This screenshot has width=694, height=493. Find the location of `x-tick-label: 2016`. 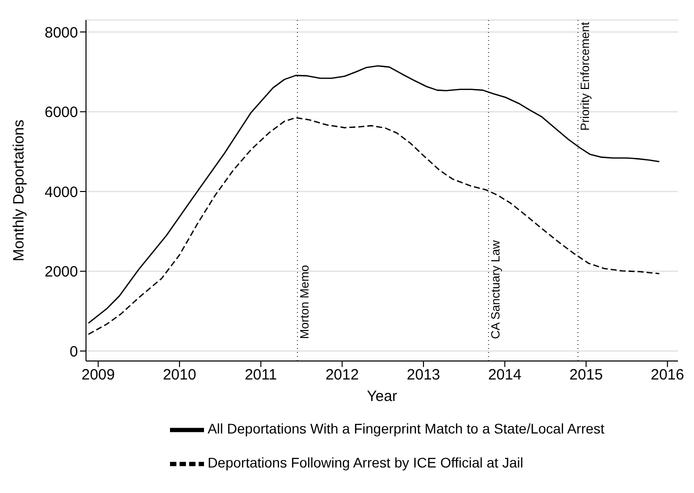

x-tick-label: 2016 is located at coordinates (667, 375).